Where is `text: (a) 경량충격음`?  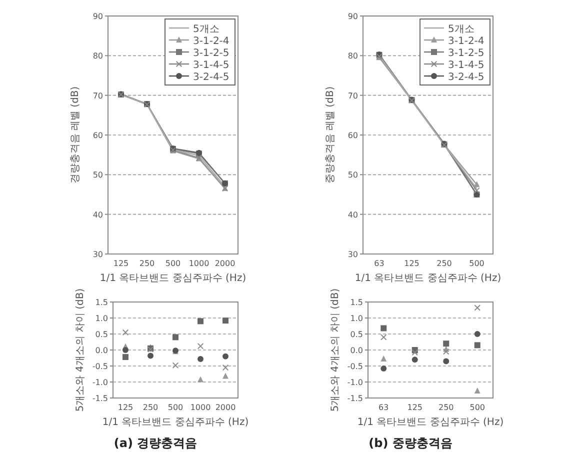
text: (a) 경량충격음 is located at coordinates (156, 443).